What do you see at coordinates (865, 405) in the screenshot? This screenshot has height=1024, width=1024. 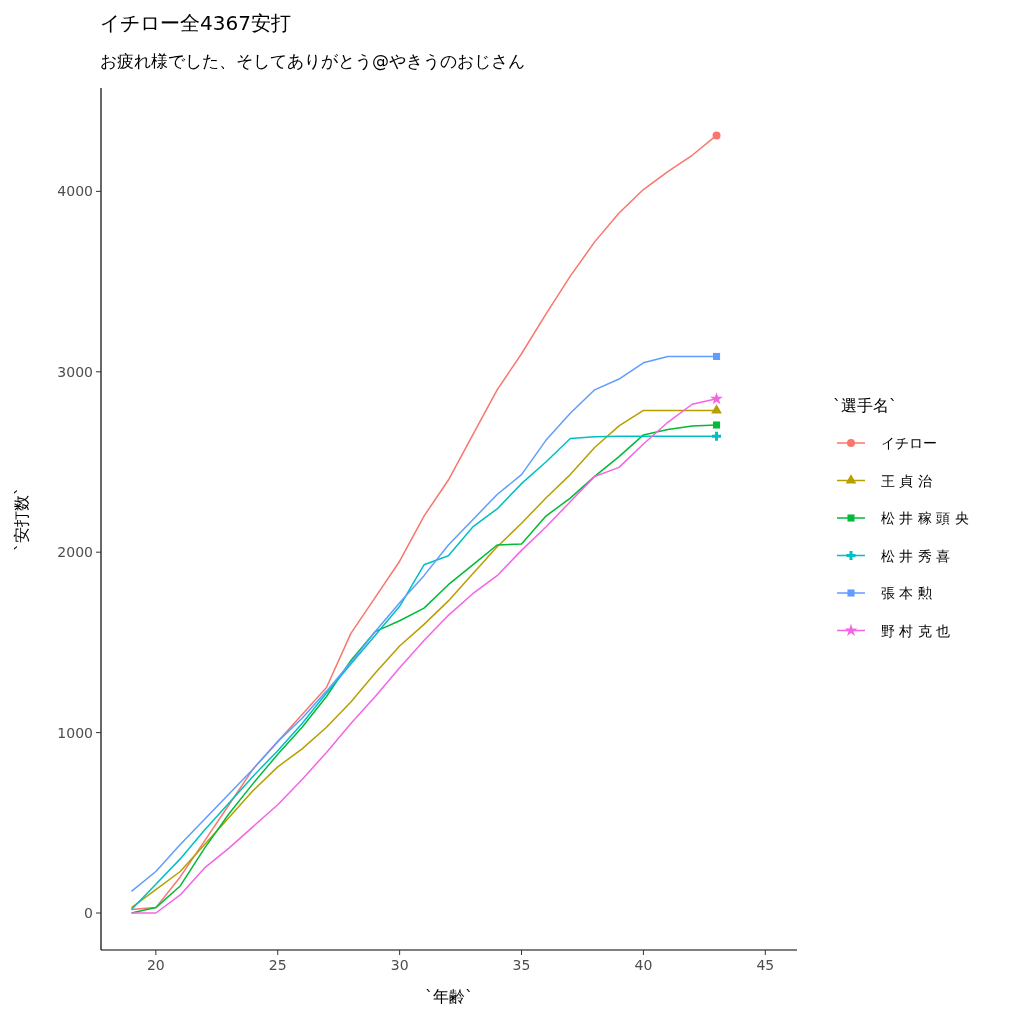 I see `legend-title: `選手名`` at bounding box center [865, 405].